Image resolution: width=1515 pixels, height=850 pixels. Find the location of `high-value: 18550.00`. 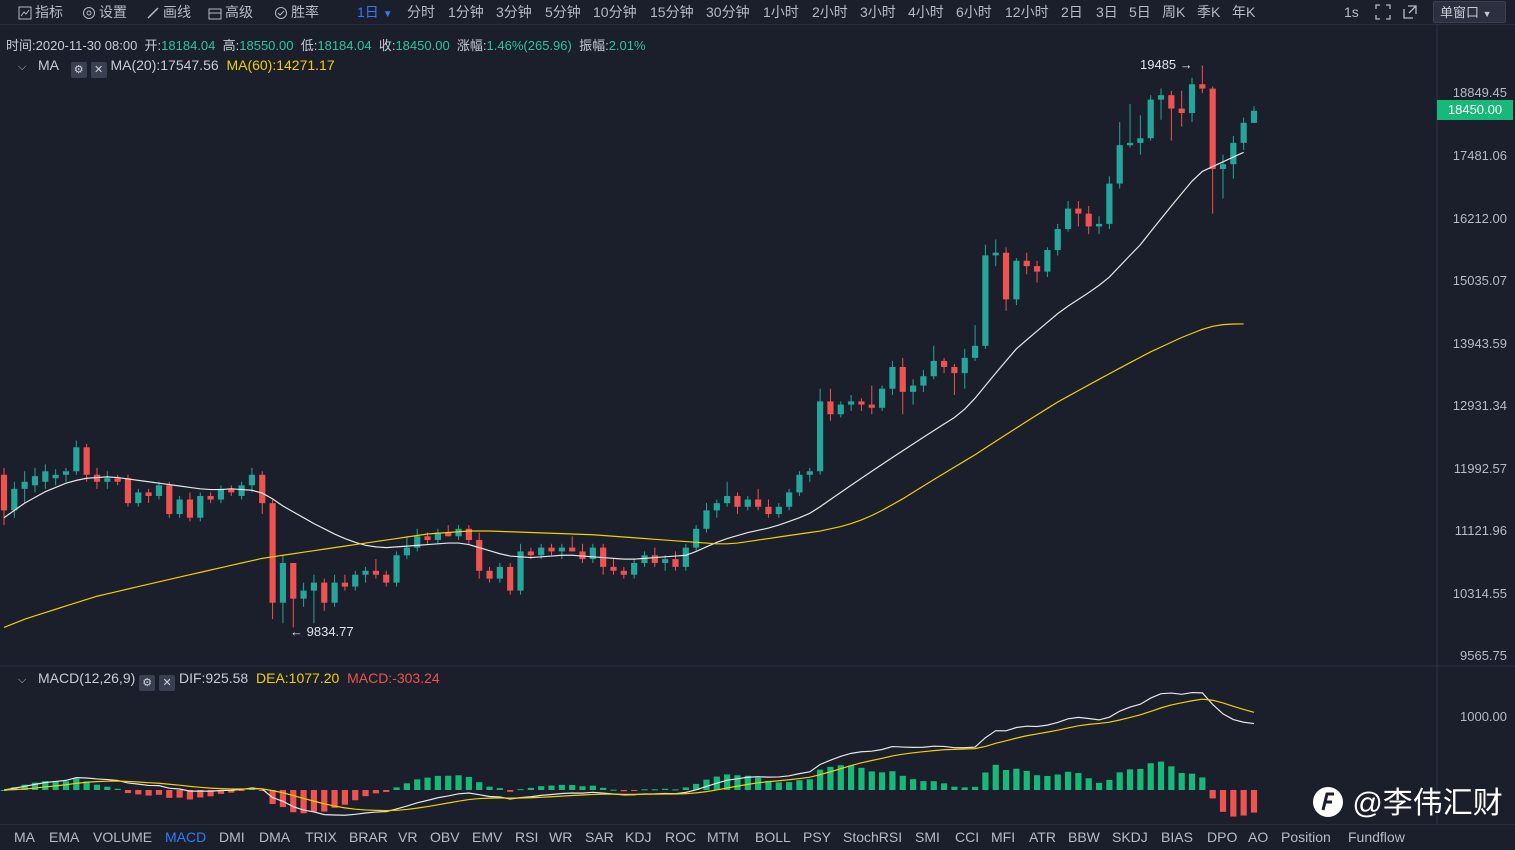

high-value: 18550.00 is located at coordinates (266, 45).